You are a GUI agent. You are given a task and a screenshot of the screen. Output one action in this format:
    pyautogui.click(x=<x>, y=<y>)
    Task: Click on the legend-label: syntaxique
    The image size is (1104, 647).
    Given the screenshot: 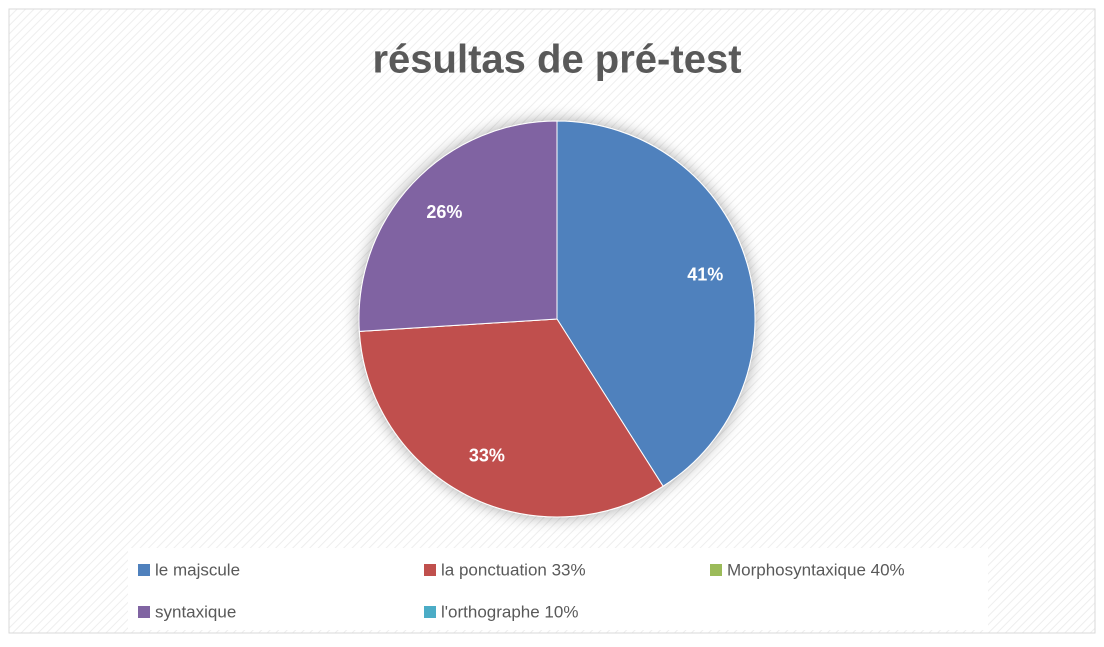 What is the action you would take?
    pyautogui.click(x=195, y=611)
    